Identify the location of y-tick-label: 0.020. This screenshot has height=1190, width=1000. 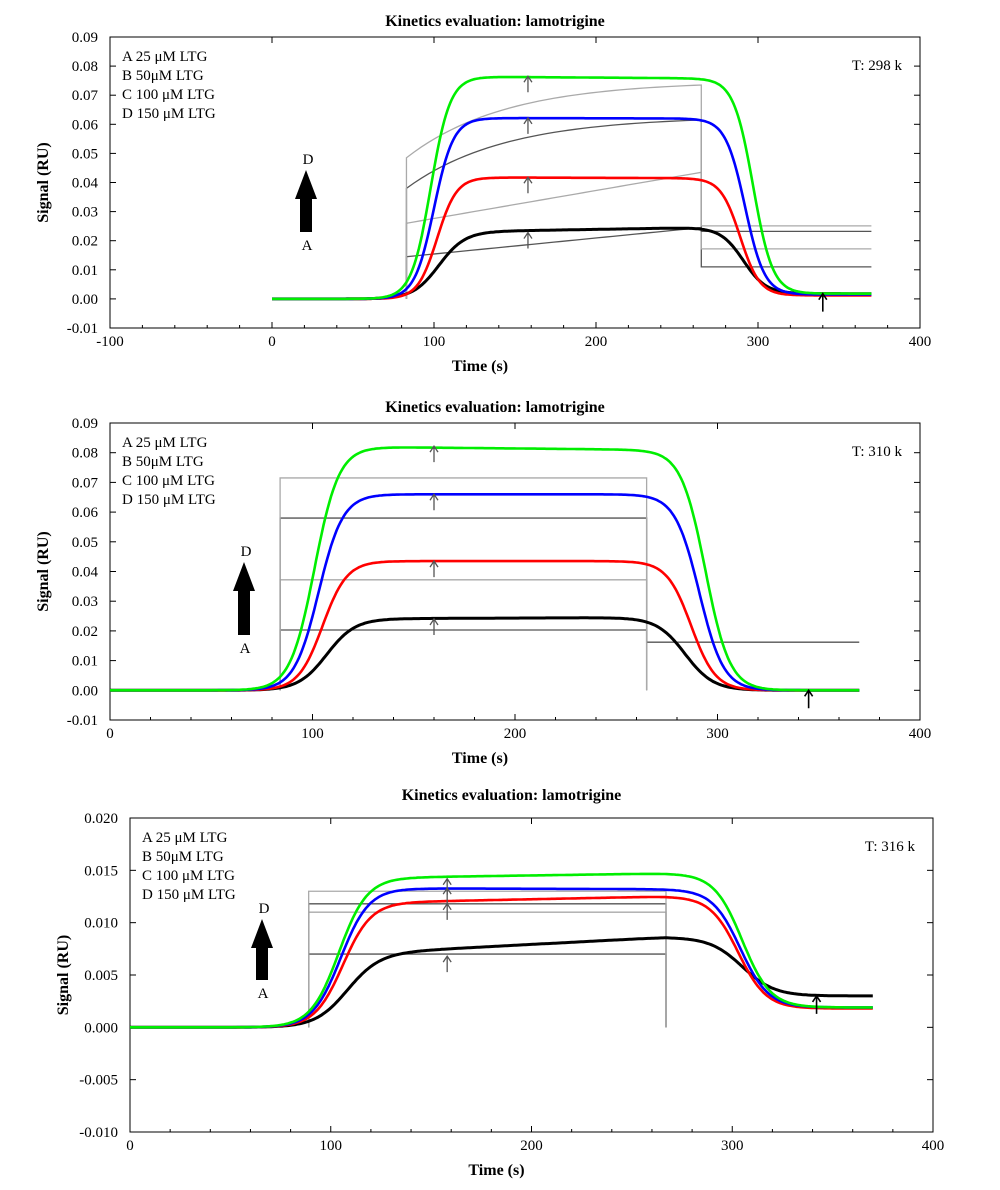
(101, 819).